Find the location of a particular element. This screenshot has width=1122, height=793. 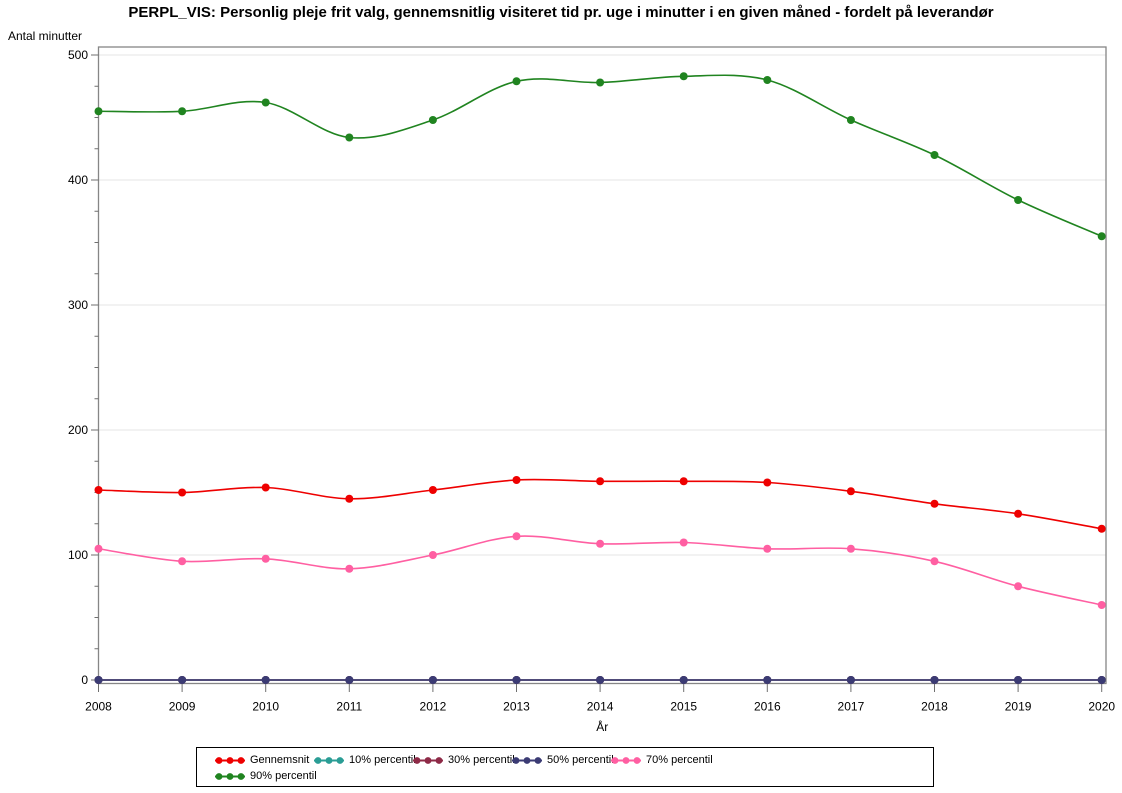

legend-label: 70% percentil is located at coordinates (679, 760).